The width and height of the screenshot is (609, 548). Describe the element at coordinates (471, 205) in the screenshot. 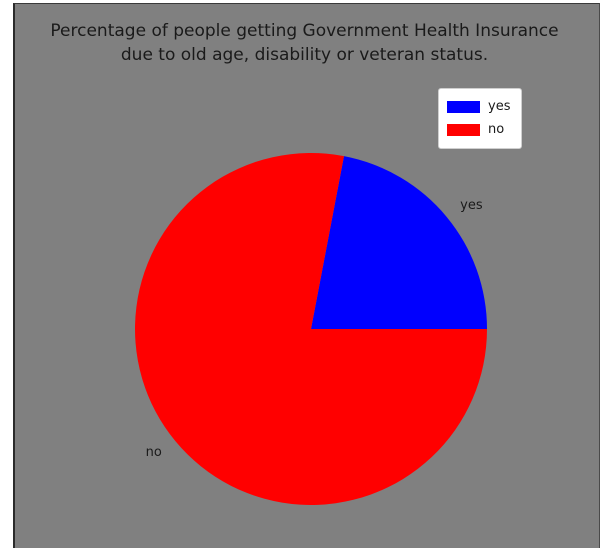

I see `pie-label-yes: yes` at that location.